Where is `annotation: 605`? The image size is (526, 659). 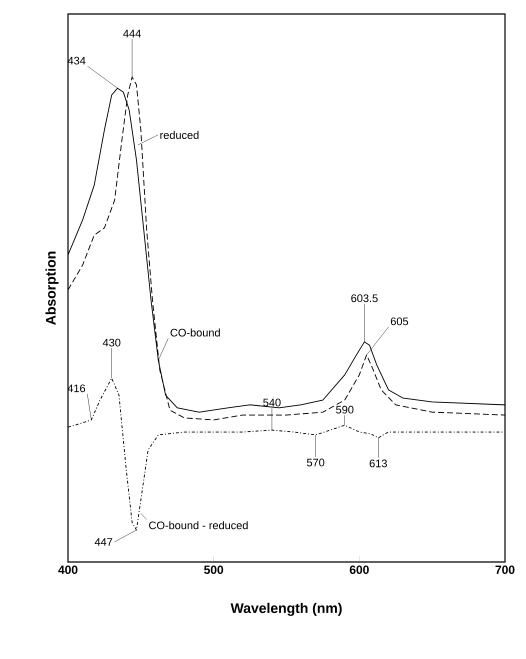
annotation: 605 is located at coordinates (399, 321).